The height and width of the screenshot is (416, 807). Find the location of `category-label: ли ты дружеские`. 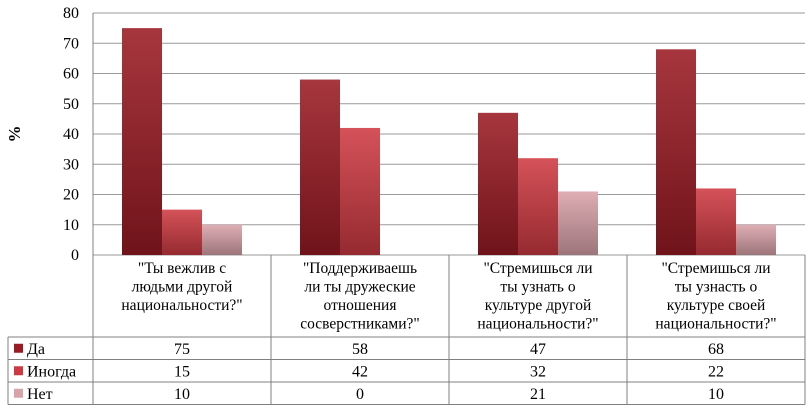

category-label: ли ты дружеские is located at coordinates (359, 287).